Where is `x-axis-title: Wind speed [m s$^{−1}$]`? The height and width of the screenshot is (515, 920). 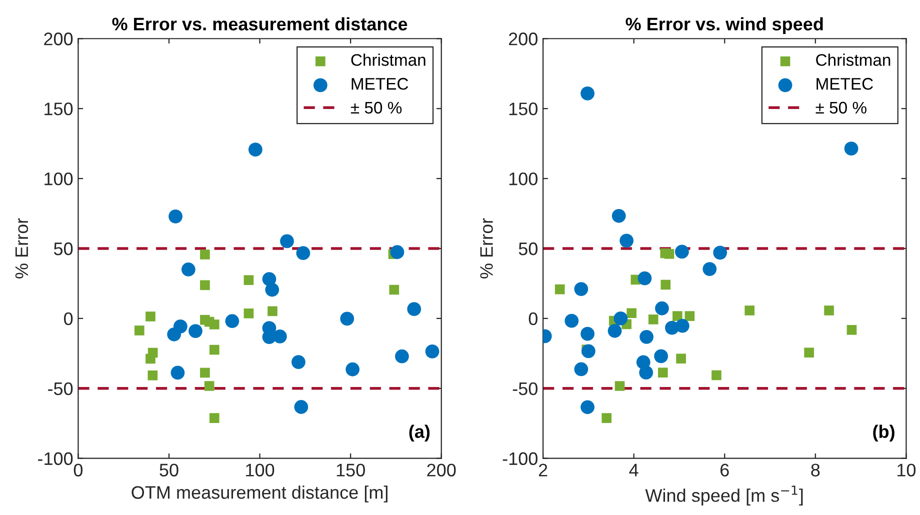 x-axis-title: Wind speed [m s$^{−1}$] is located at coordinates (724, 496).